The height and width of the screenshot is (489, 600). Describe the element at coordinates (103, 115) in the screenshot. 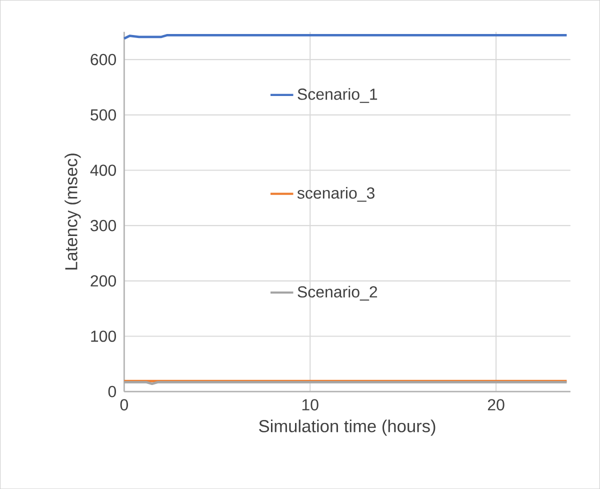

I see `y-tick-label: 500` at that location.